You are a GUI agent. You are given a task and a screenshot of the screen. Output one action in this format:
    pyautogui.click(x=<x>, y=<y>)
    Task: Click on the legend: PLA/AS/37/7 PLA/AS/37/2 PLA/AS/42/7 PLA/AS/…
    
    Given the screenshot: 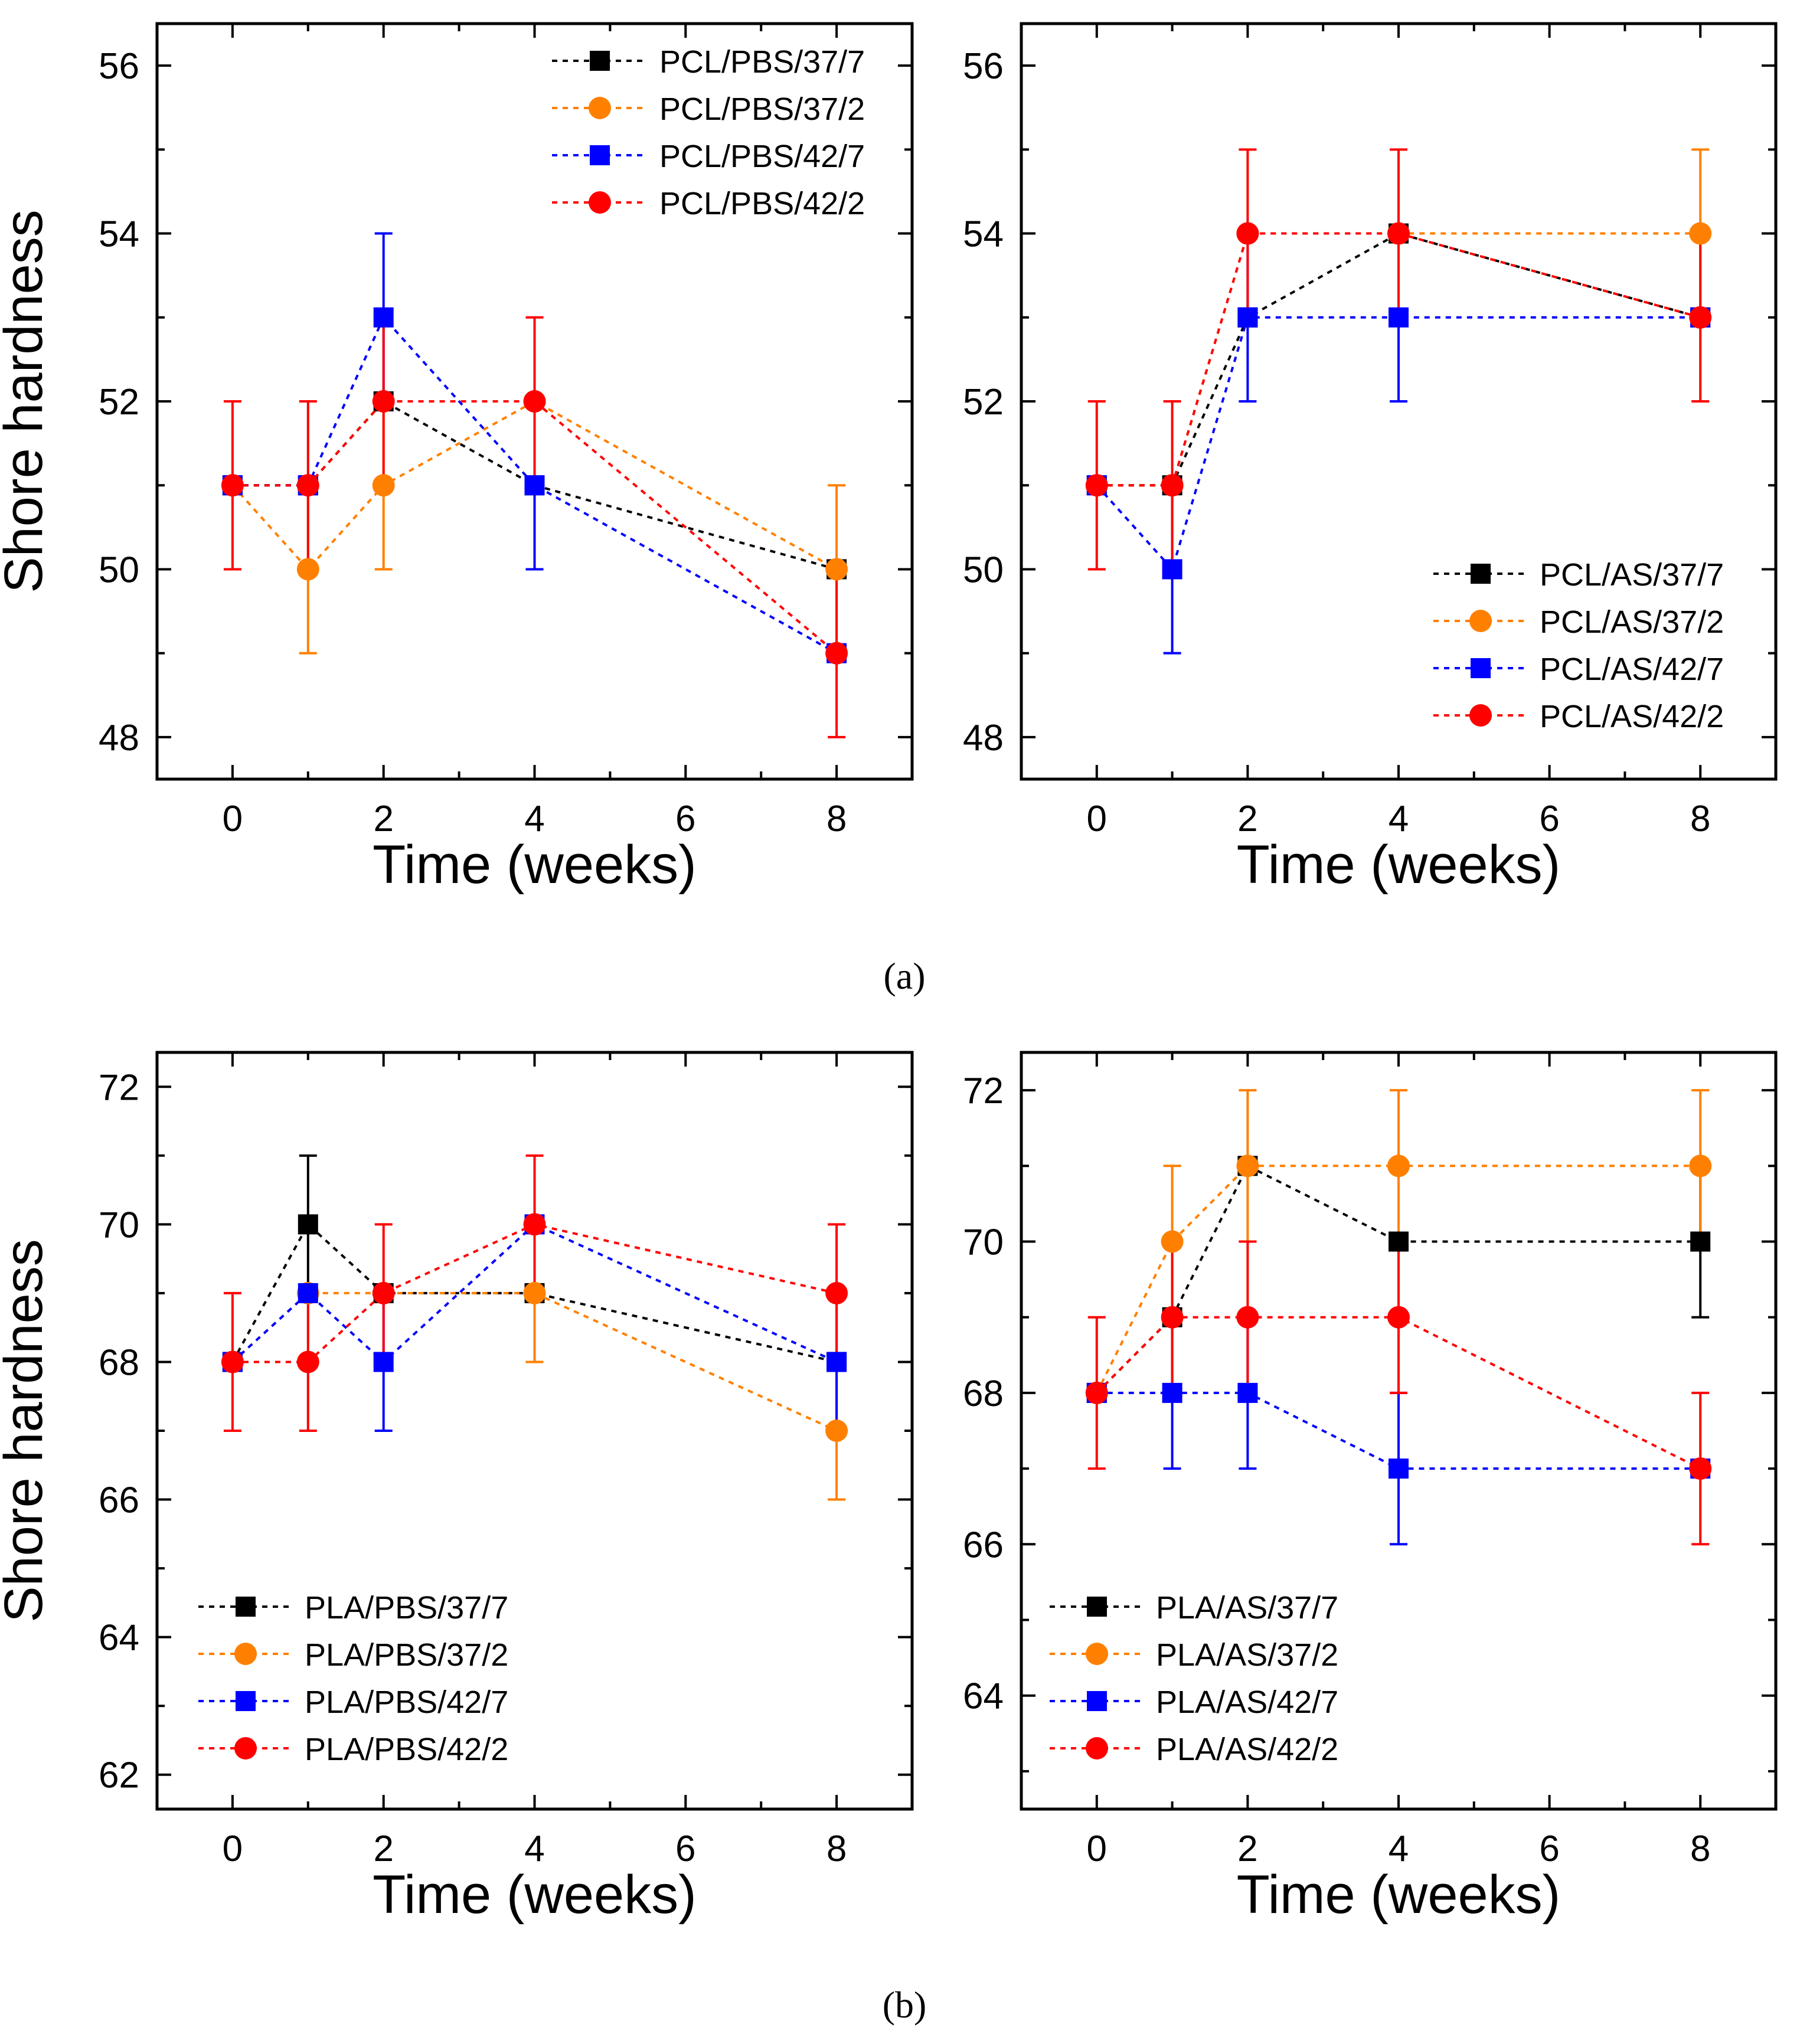 What is the action you would take?
    pyautogui.click(x=1194, y=1678)
    